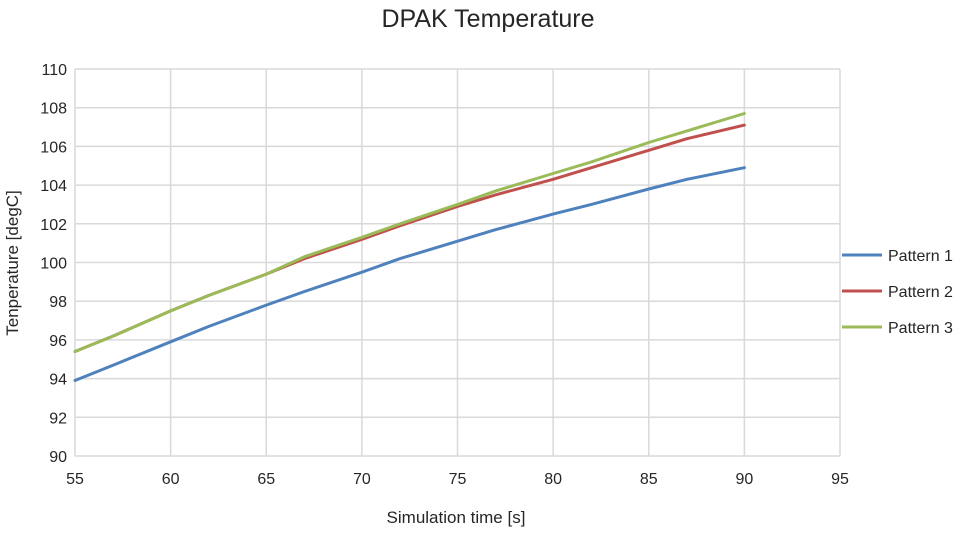  I want to click on x-tick-label: 55, so click(75, 479).